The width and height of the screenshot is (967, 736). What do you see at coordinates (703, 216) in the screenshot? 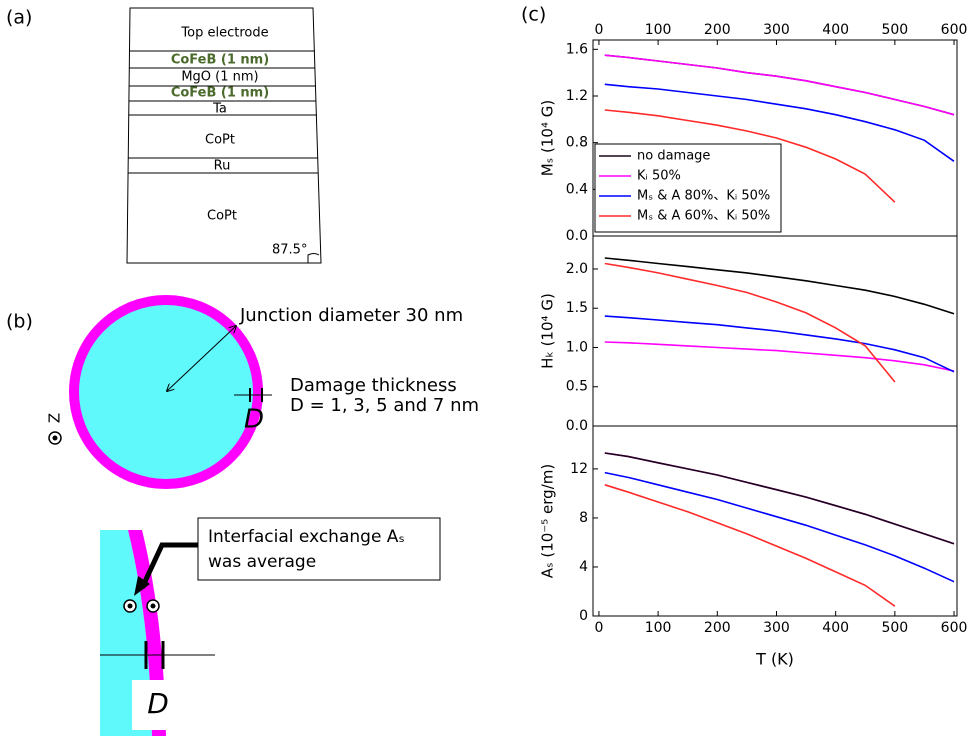
I see `legend-label: Mₛ & A 60%、Kᵢ 50%` at bounding box center [703, 216].